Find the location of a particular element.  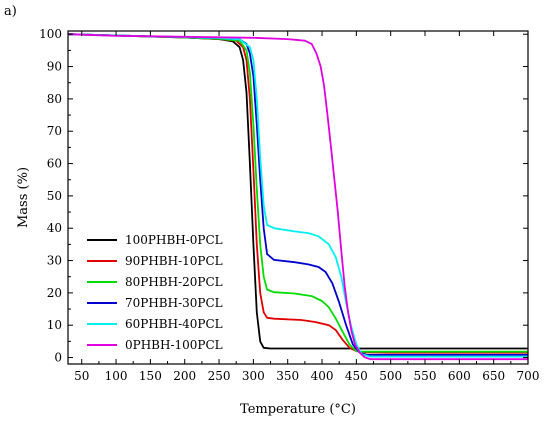

y-tick-label: 70 is located at coordinates (54, 131).